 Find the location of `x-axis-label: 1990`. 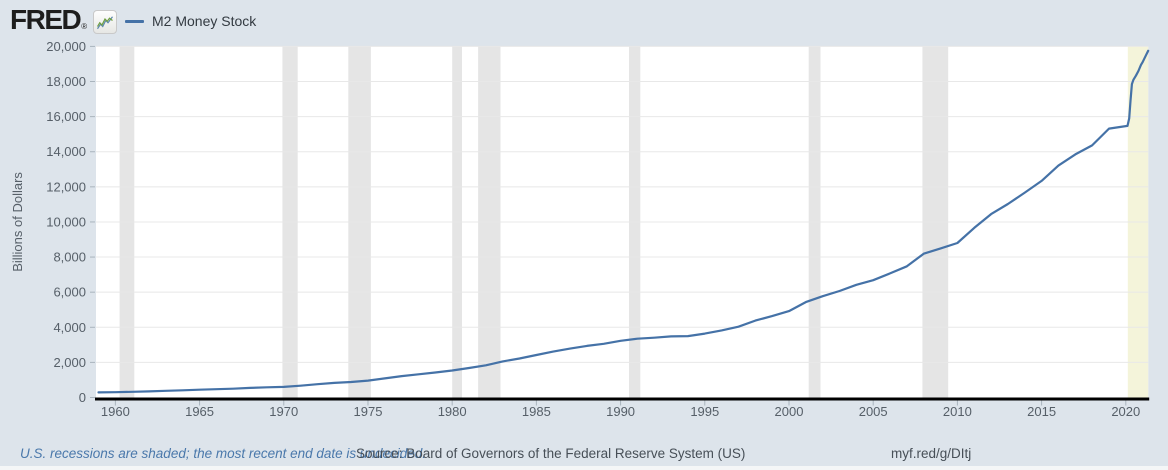

x-axis-label: 1990 is located at coordinates (620, 411).